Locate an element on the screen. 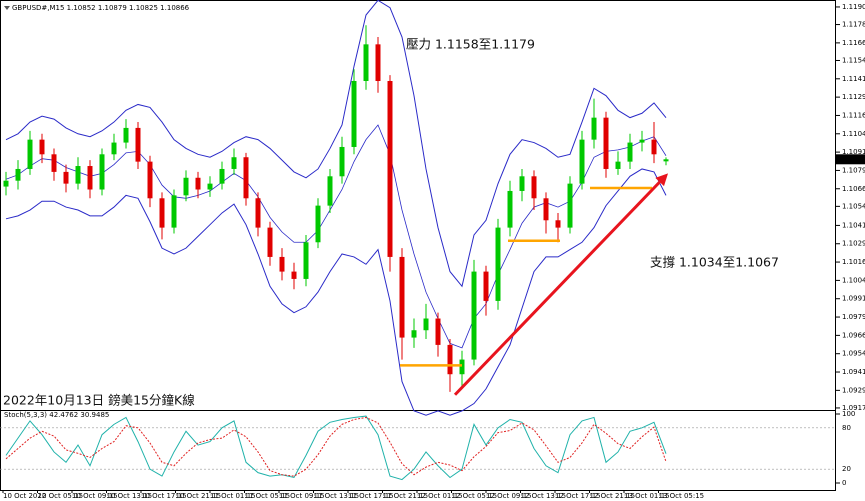 The width and height of the screenshot is (865, 501). y-tick-label: 1.11540 is located at coordinates (853, 60).